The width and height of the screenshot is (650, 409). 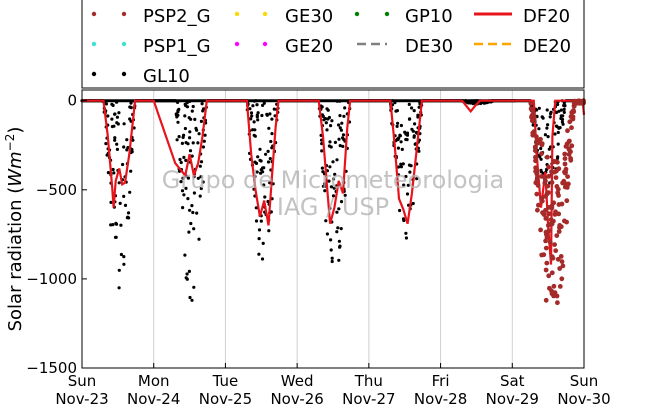 What do you see at coordinates (583, 399) in the screenshot?
I see `x-tick-date: Nov-30` at bounding box center [583, 399].